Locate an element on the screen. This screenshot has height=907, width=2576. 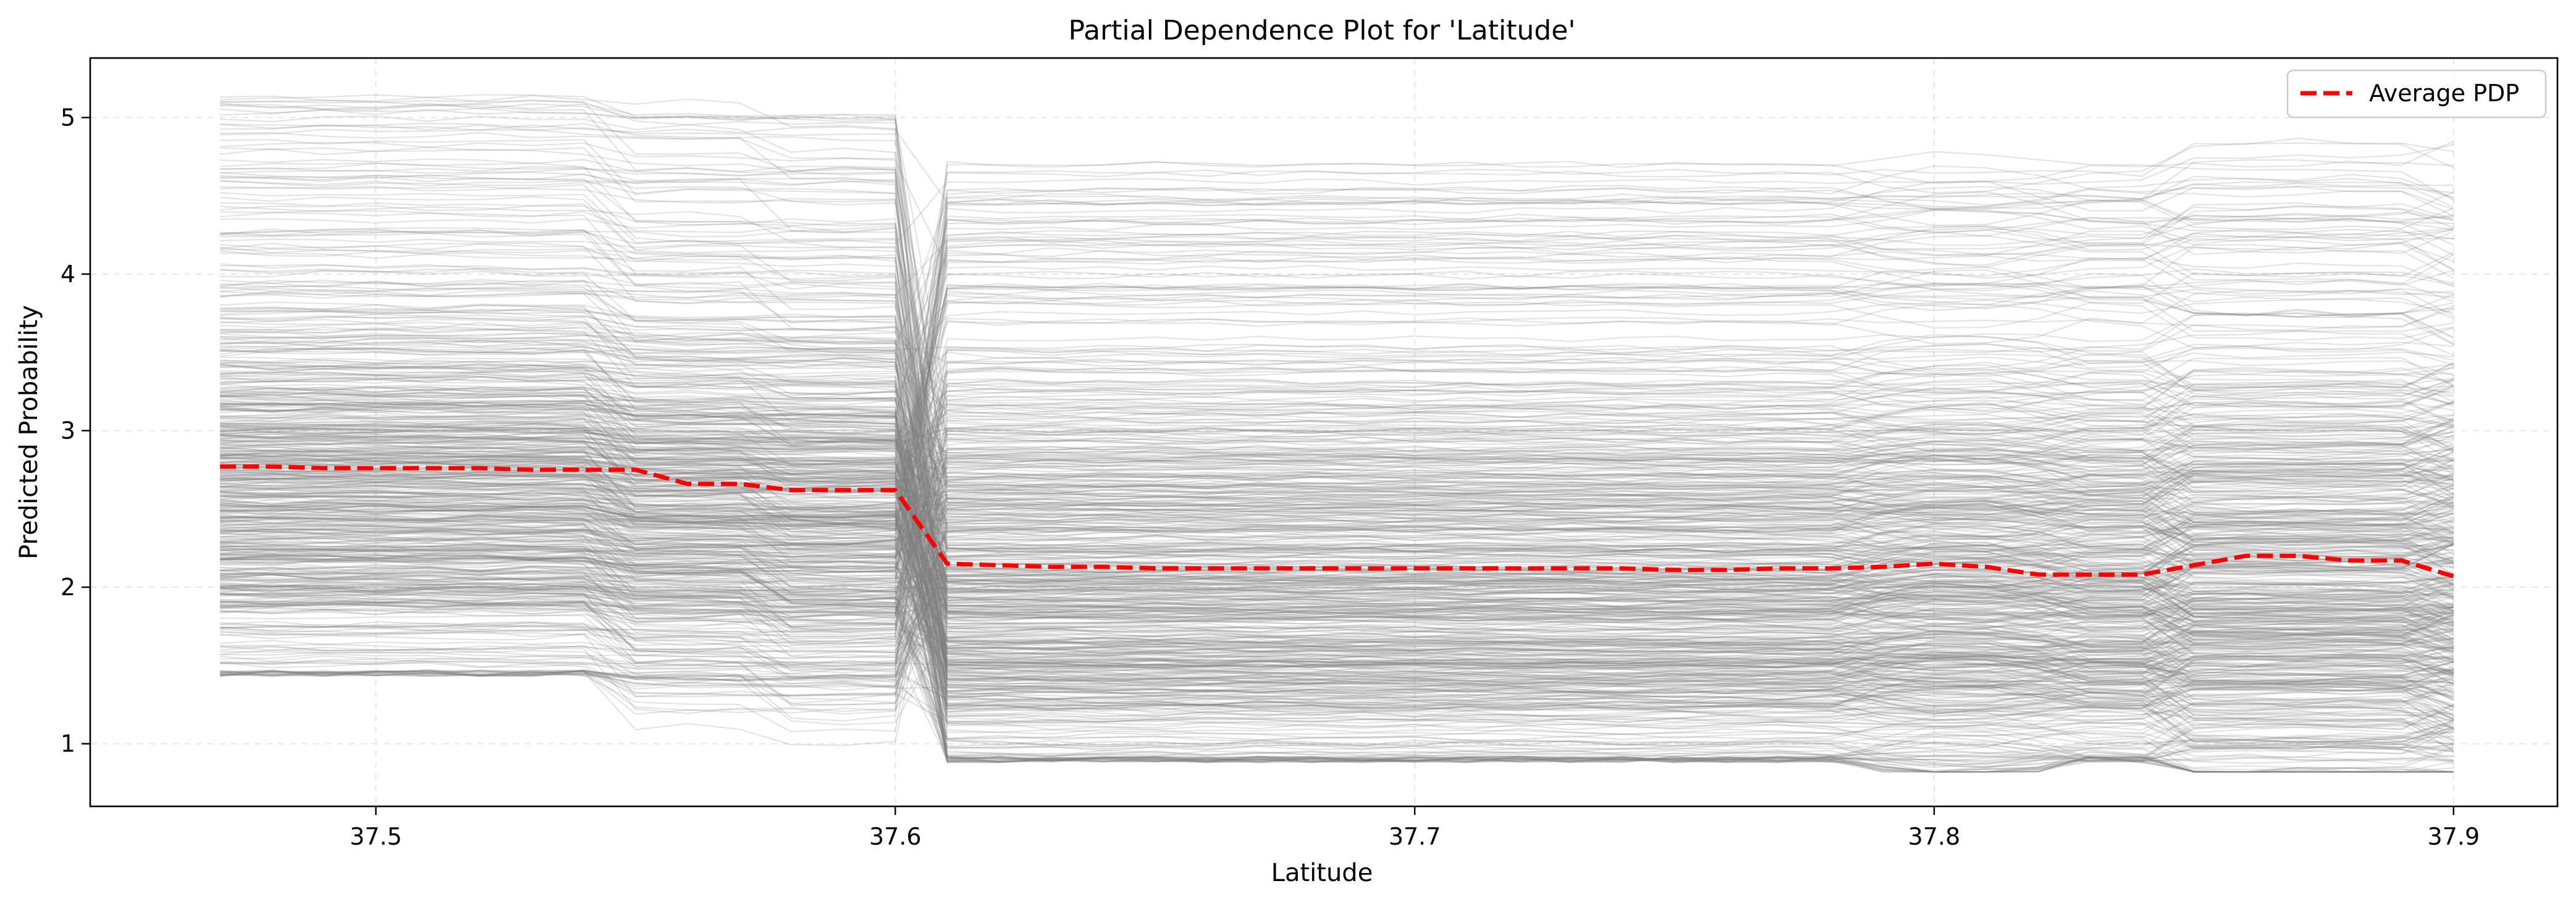
x-tick-label: 37.9 is located at coordinates (2454, 837).